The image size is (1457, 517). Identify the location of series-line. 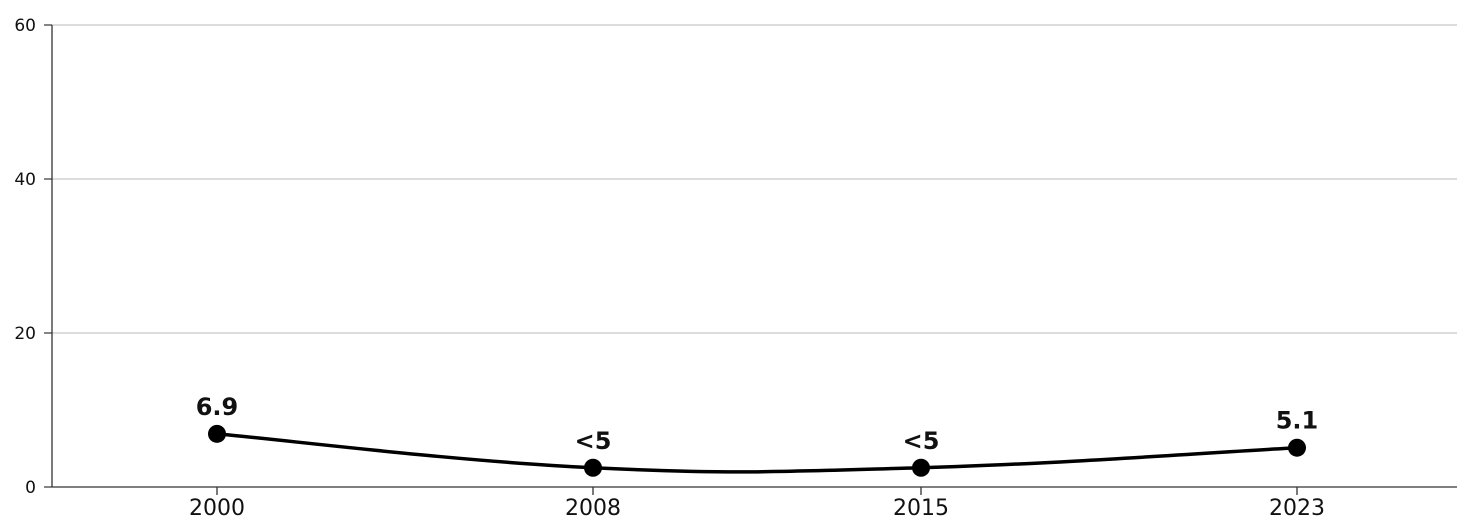
(757, 453).